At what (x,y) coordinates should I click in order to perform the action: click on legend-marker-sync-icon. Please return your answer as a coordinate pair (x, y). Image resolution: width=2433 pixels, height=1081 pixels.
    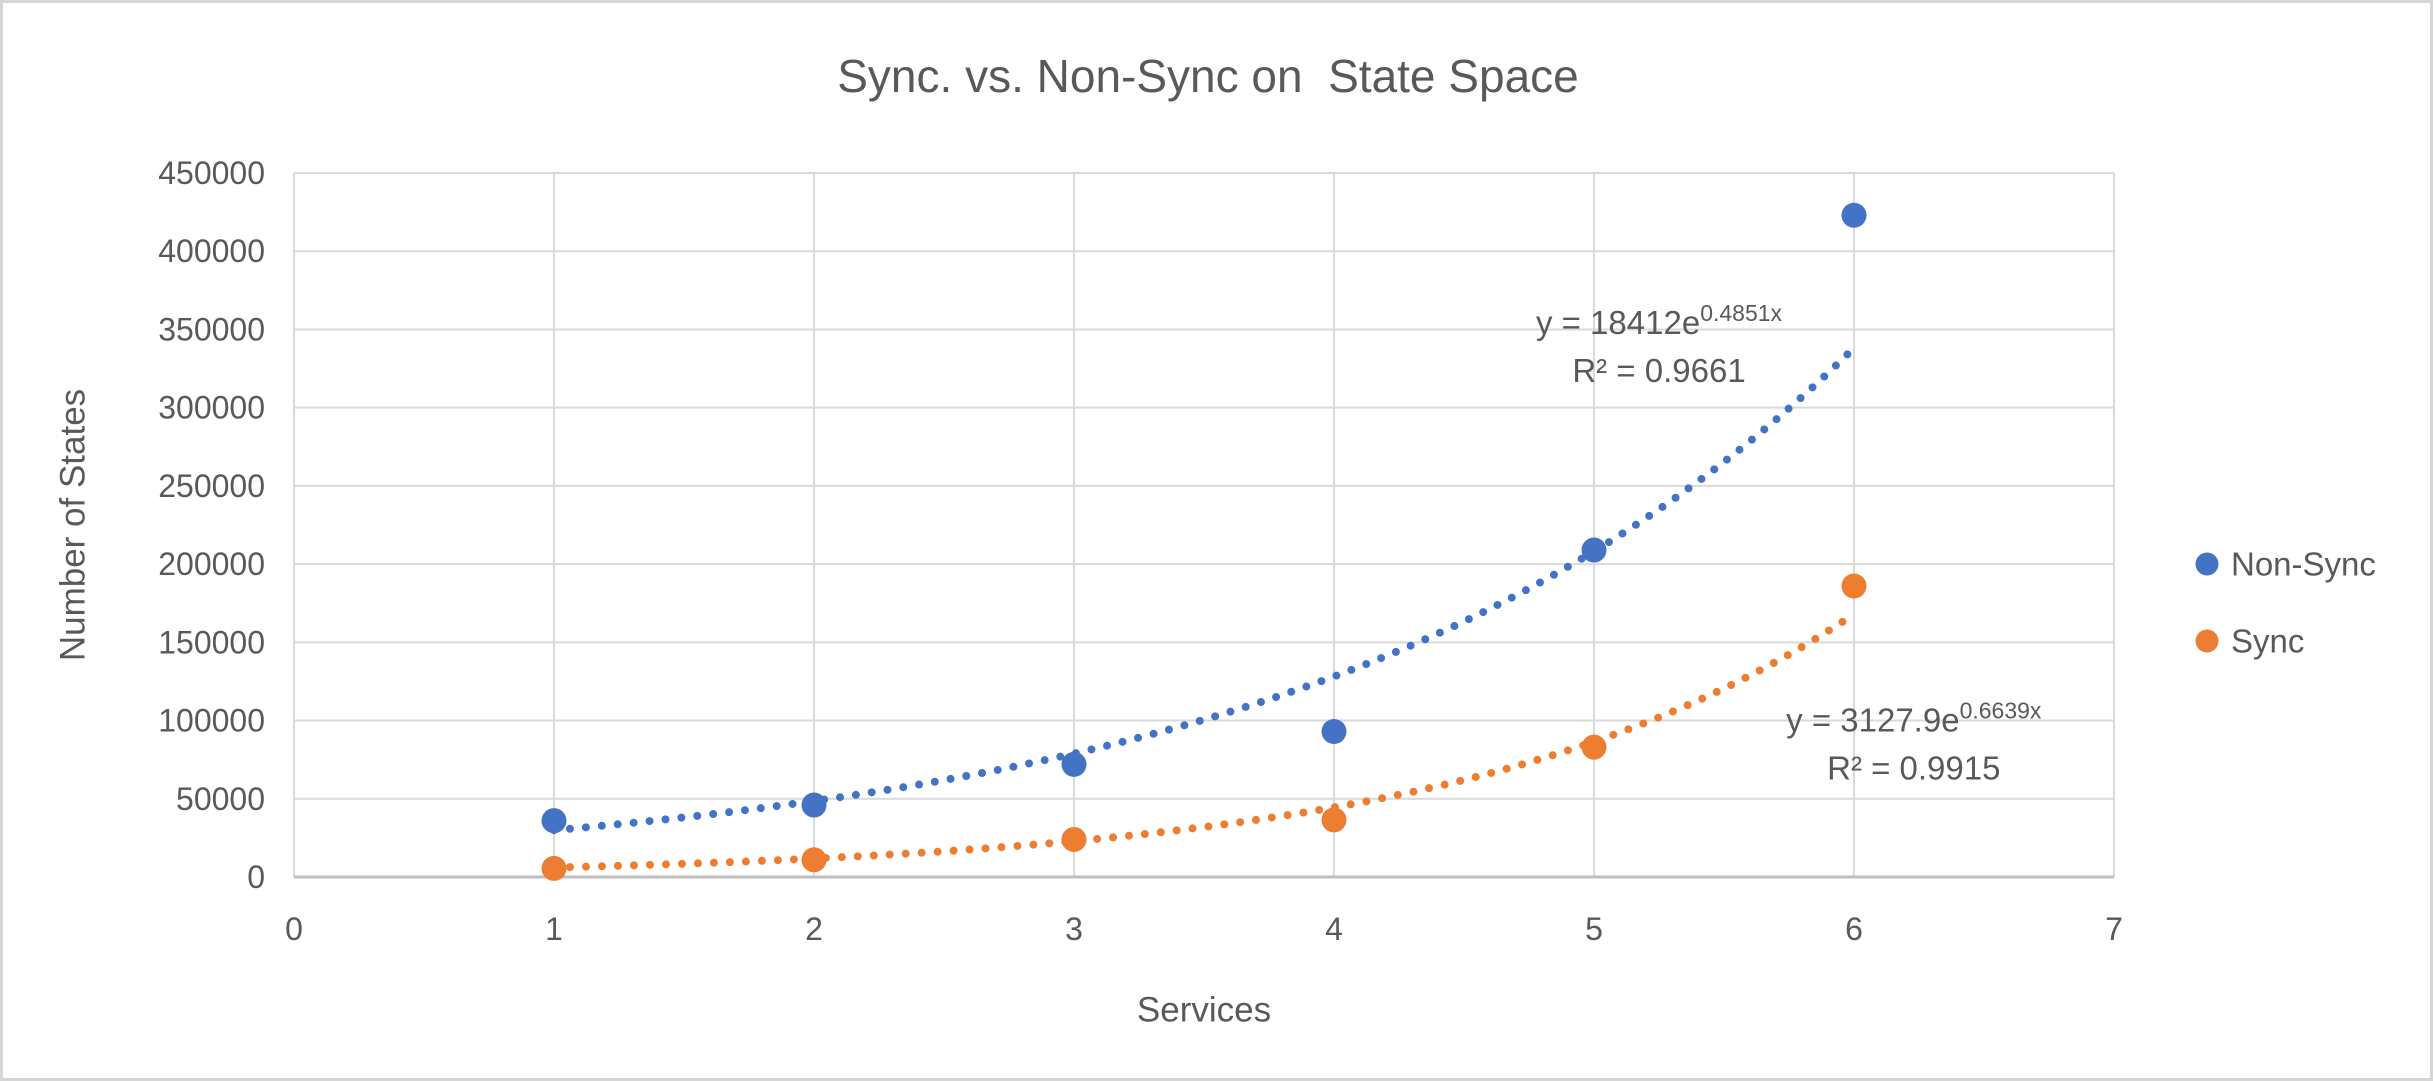
    Looking at the image, I should click on (2207, 641).